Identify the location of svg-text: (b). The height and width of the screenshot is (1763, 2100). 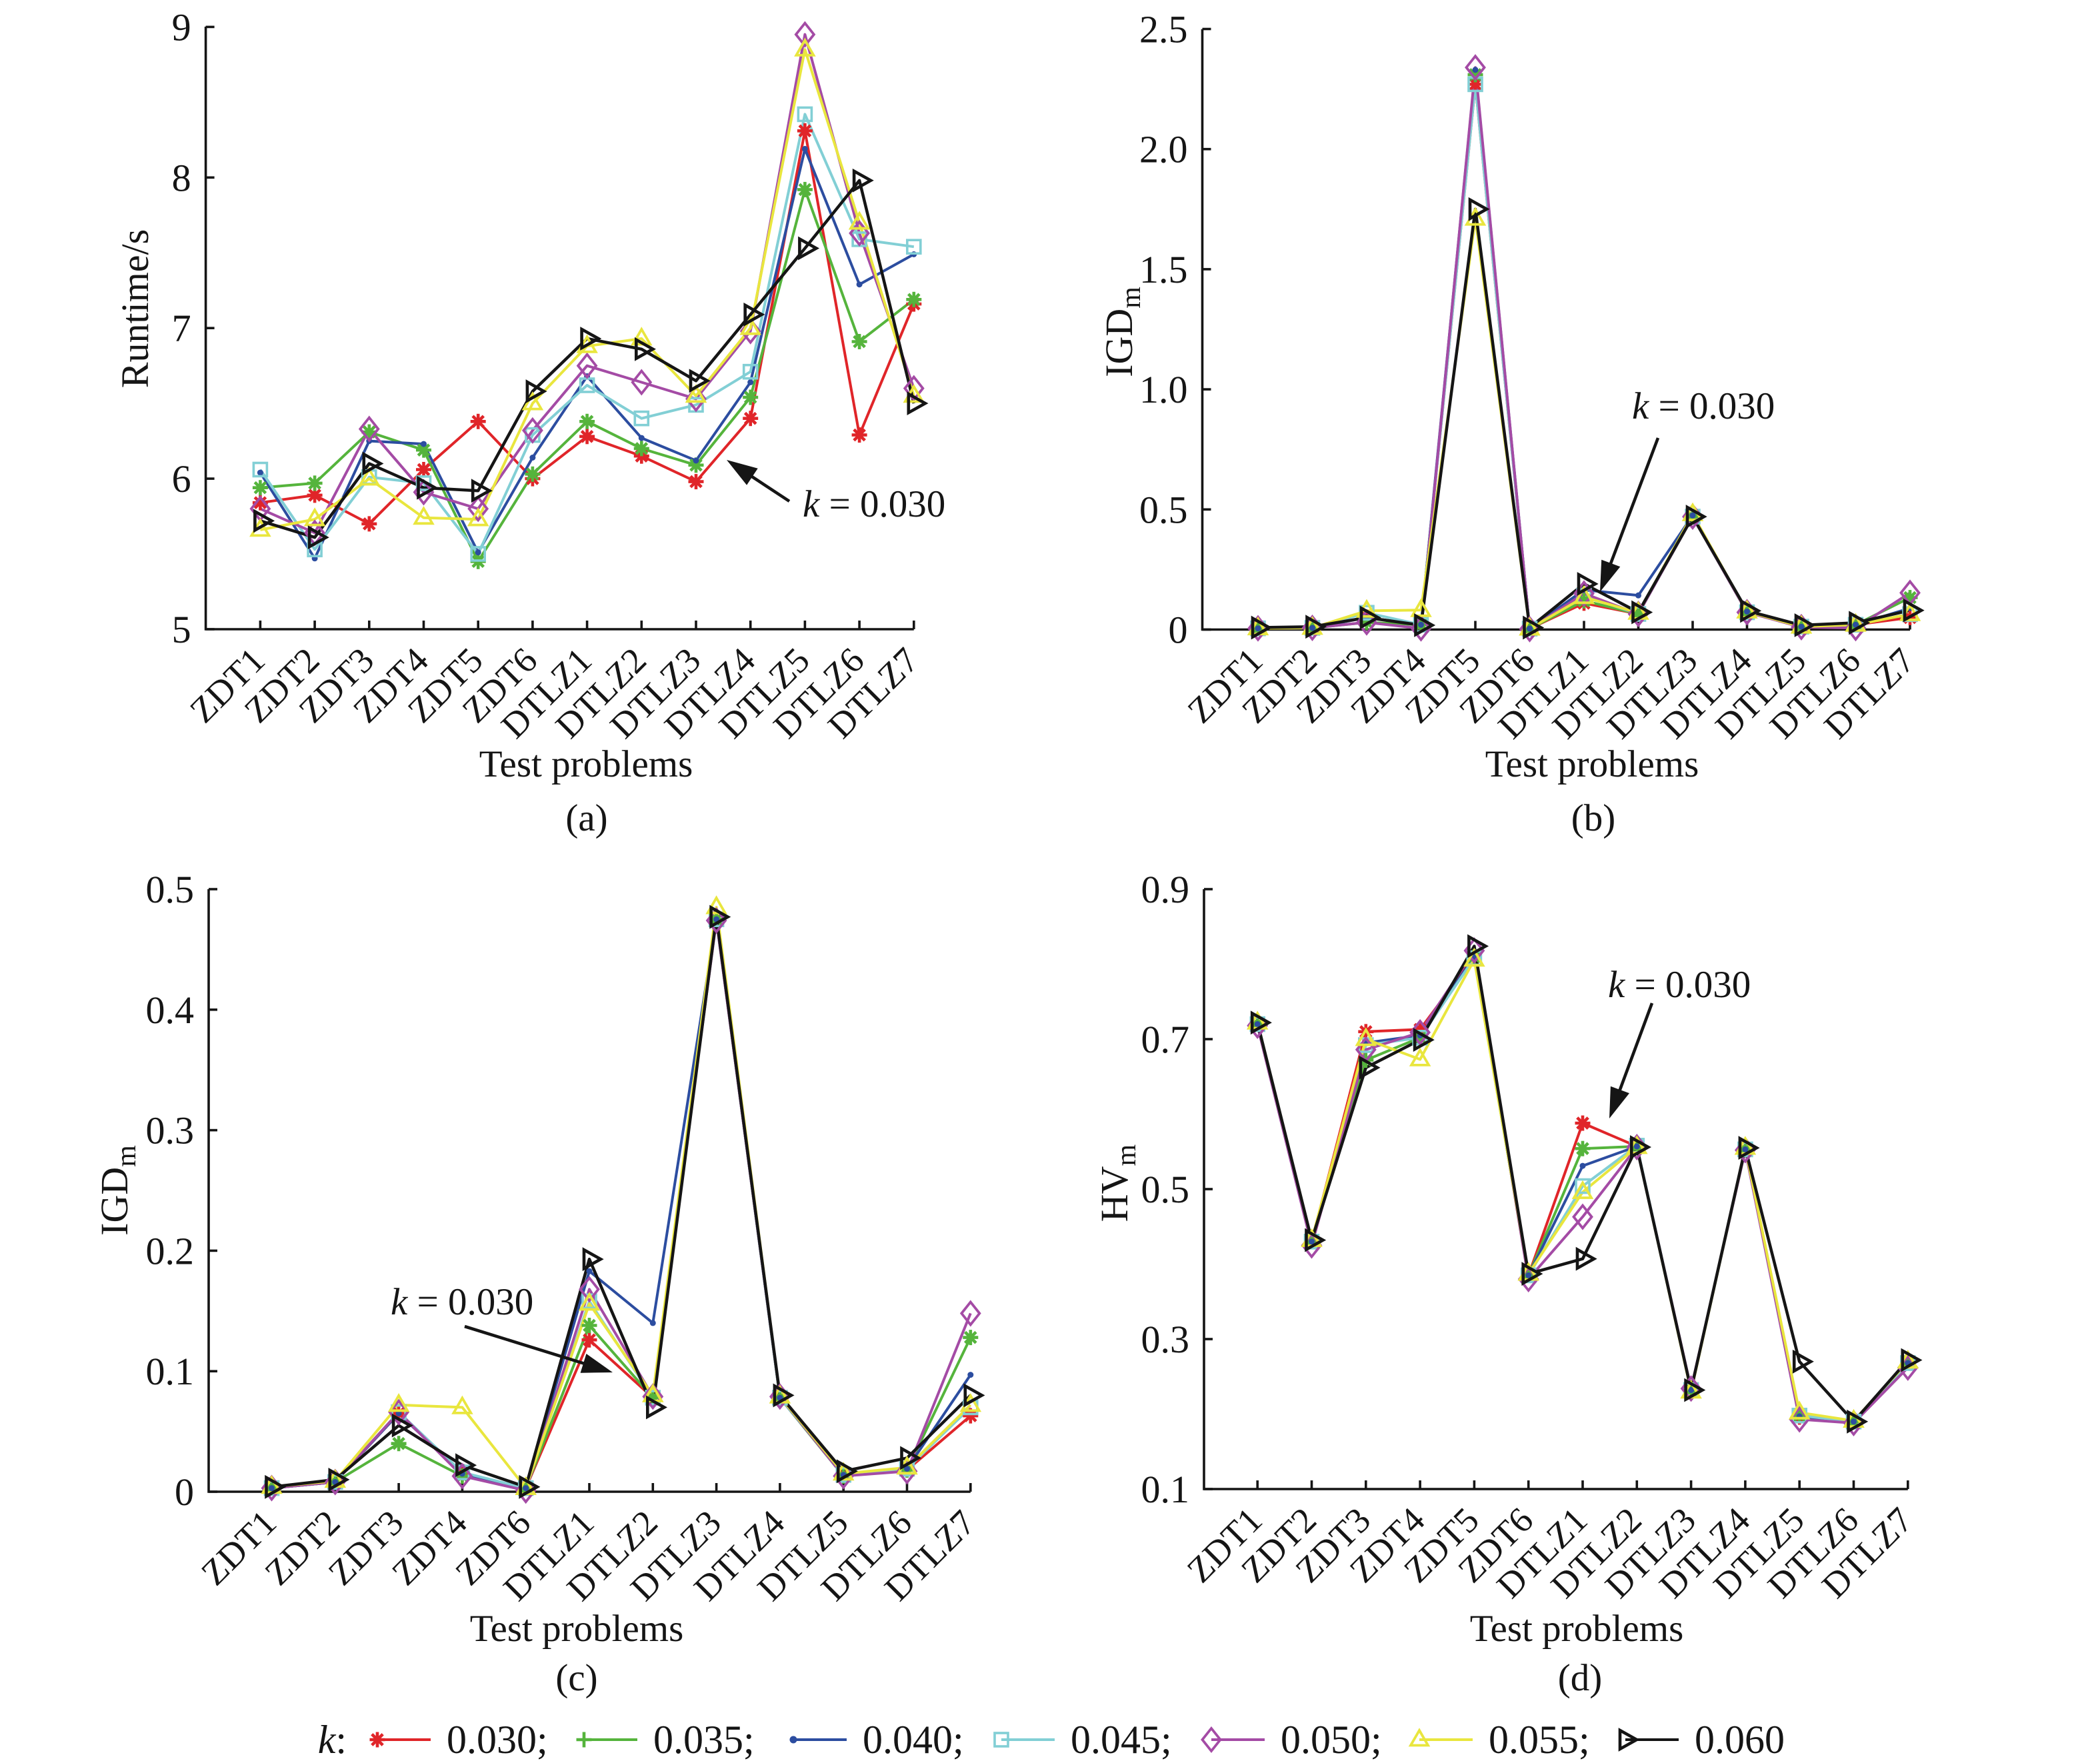
(1593, 818).